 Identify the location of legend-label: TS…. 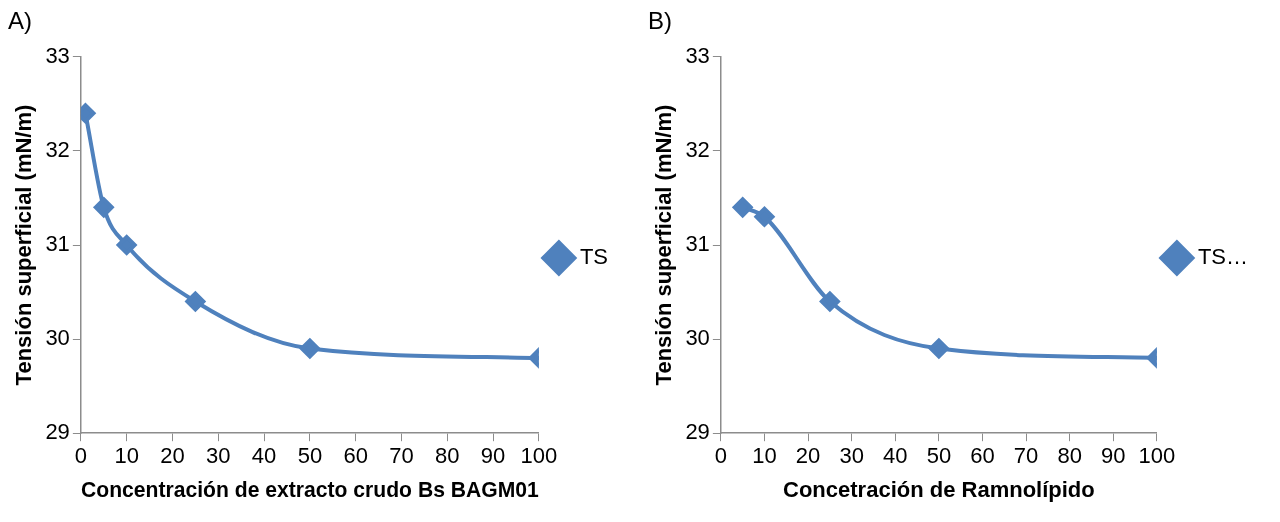
(1223, 257).